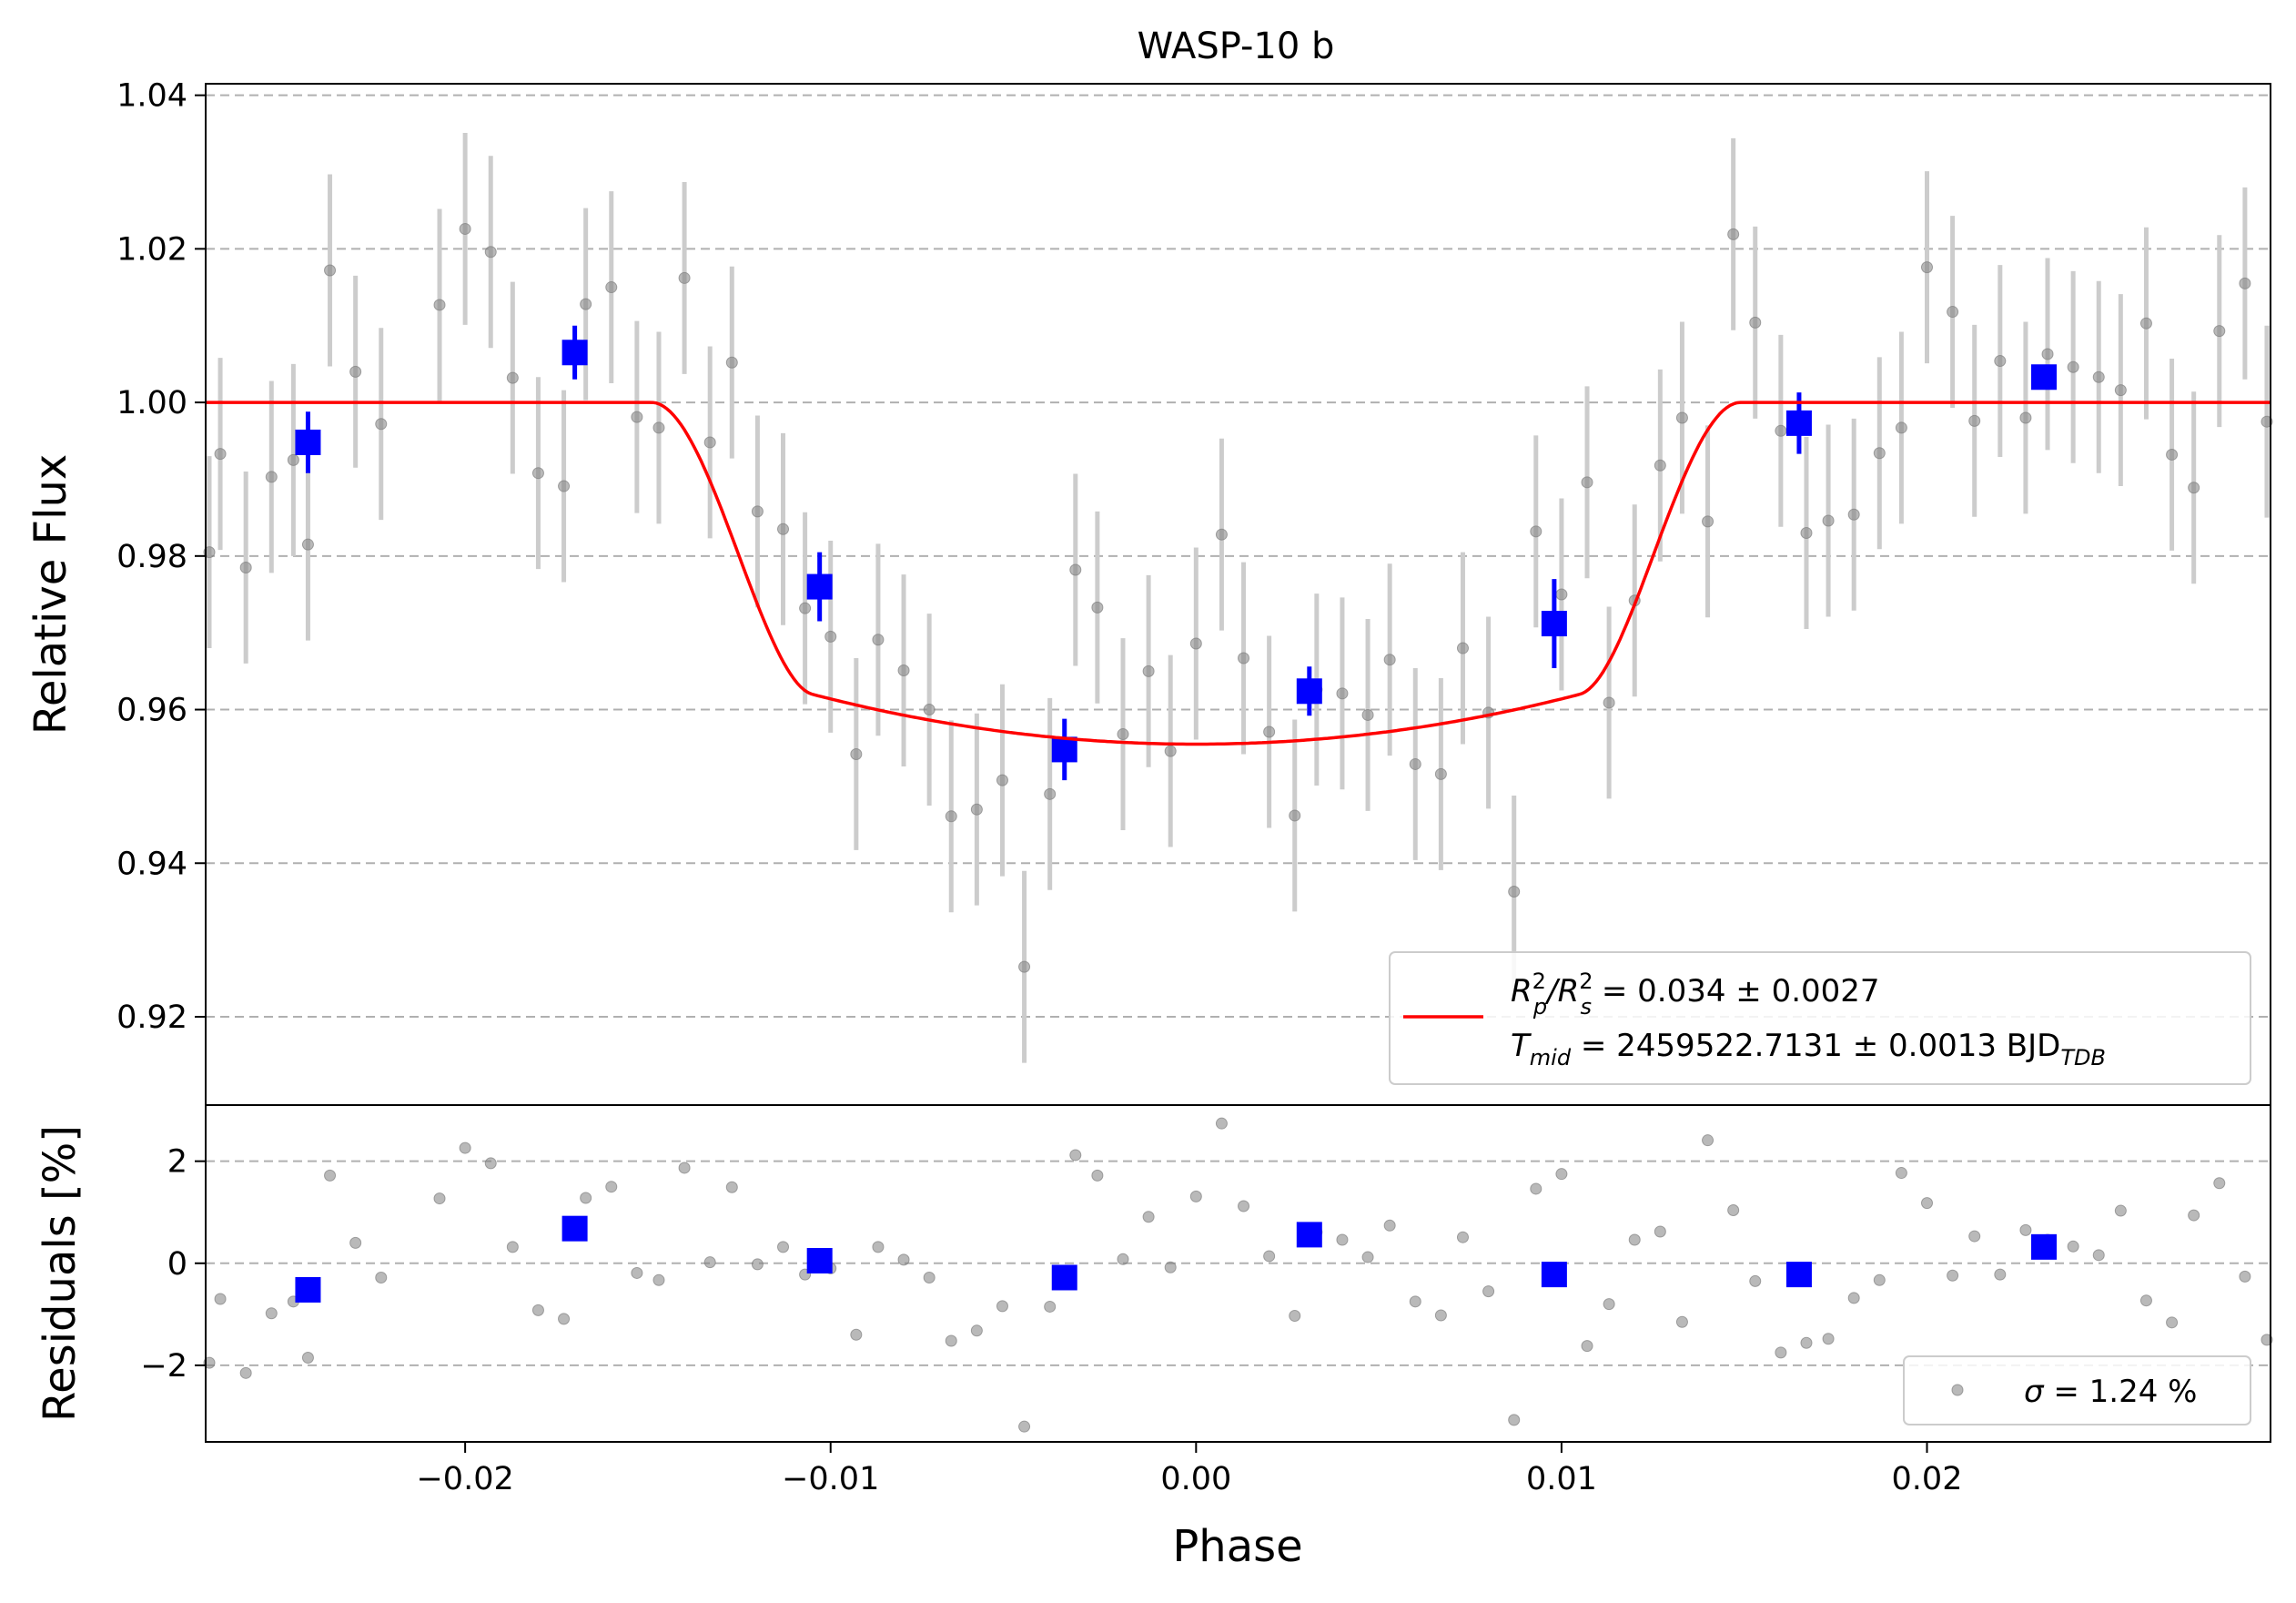 The width and height of the screenshot is (2296, 1603). Describe the element at coordinates (151, 864) in the screenshot. I see `flux-y-tick-label: 0.94` at that location.